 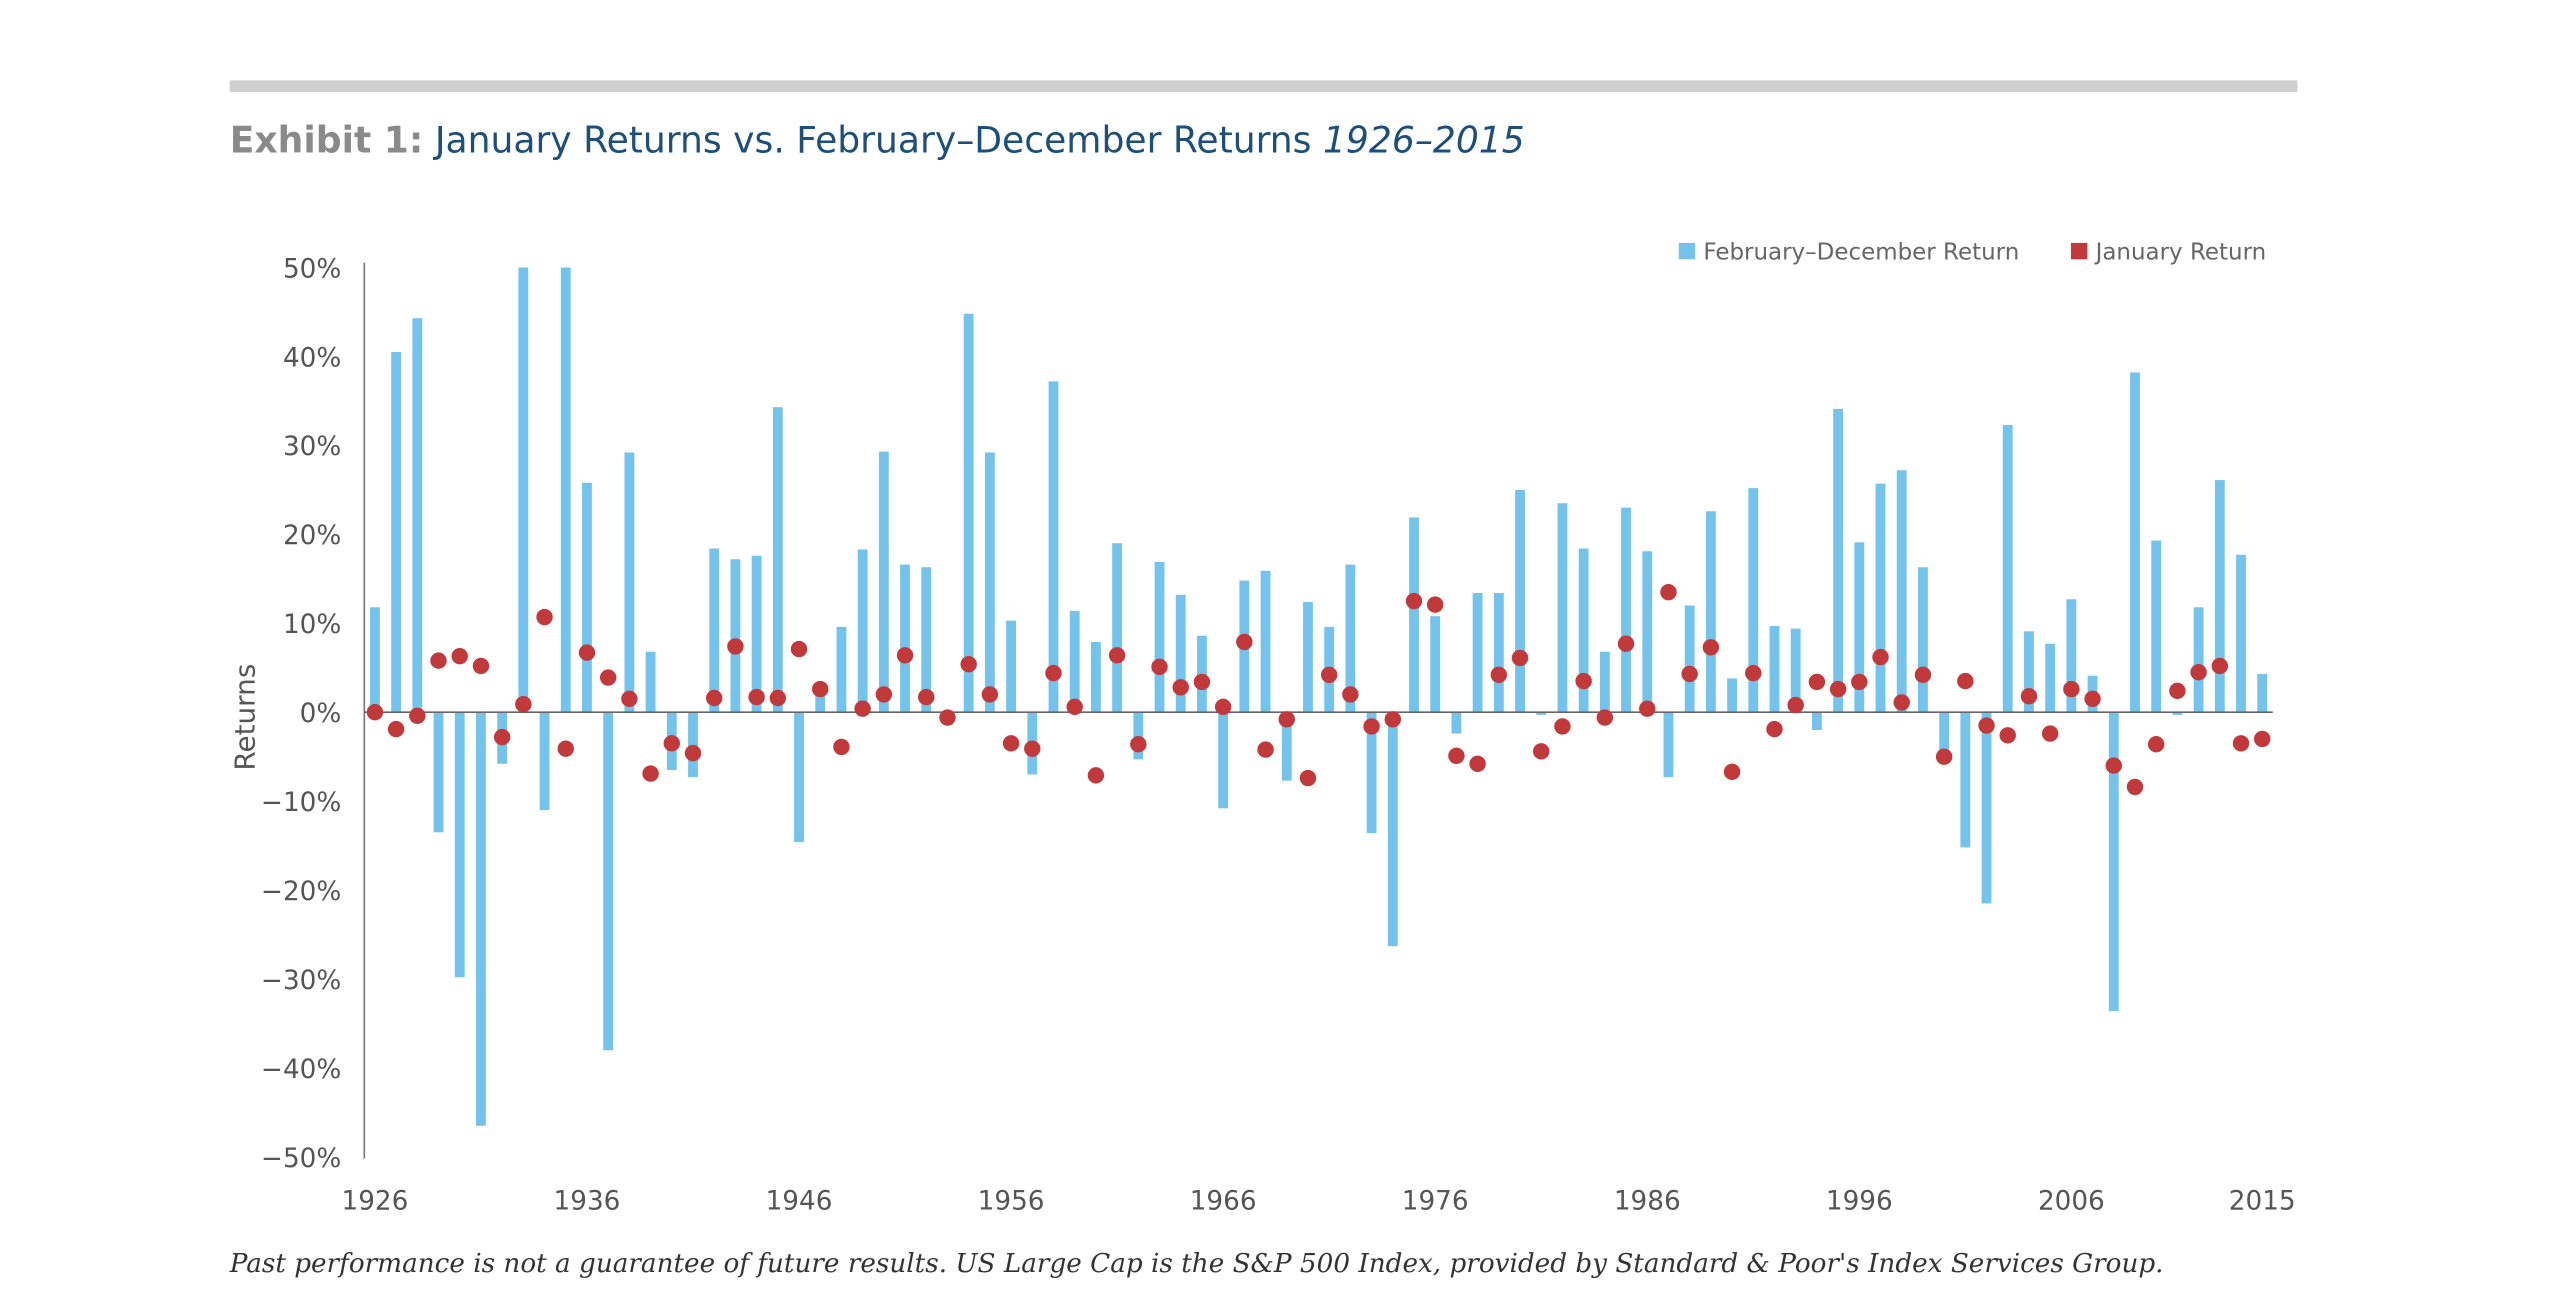 I want to click on x-tick-label: 1986, so click(x=1647, y=1201).